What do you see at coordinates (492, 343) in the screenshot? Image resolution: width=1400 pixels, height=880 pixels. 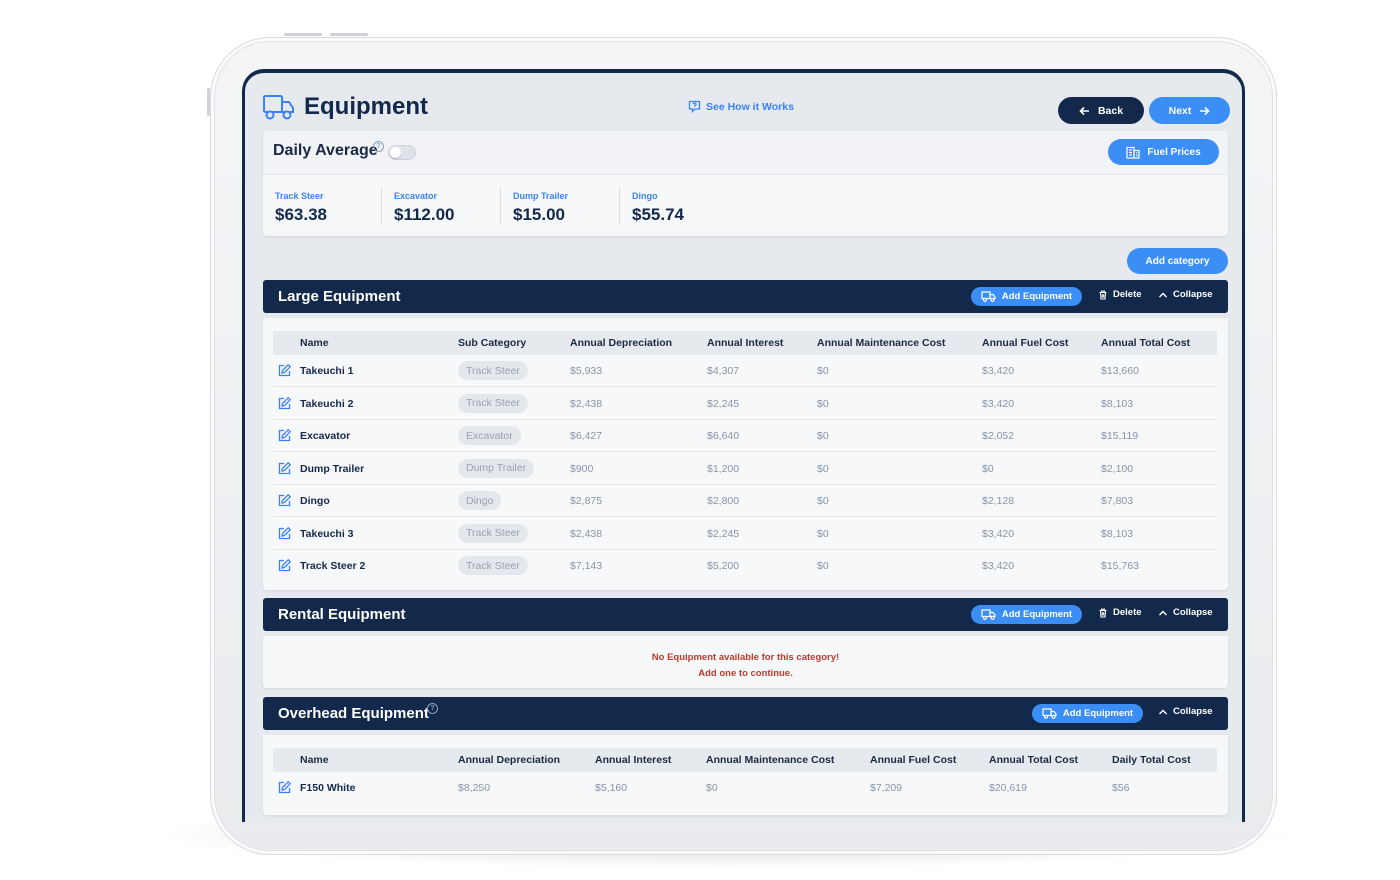 I see `column-header: Sub Category` at bounding box center [492, 343].